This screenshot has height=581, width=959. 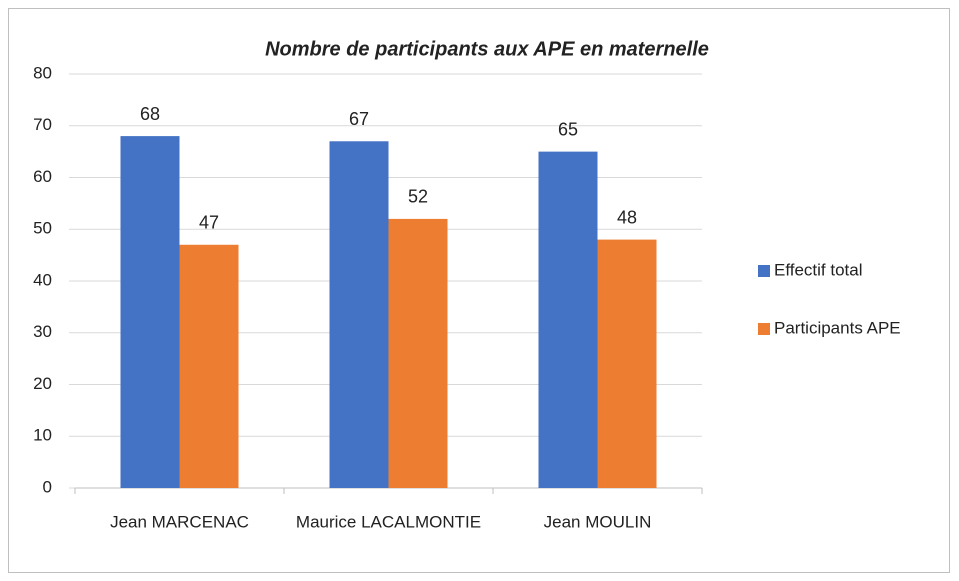 What do you see at coordinates (42, 383) in the screenshot?
I see `y-tick-label: 20` at bounding box center [42, 383].